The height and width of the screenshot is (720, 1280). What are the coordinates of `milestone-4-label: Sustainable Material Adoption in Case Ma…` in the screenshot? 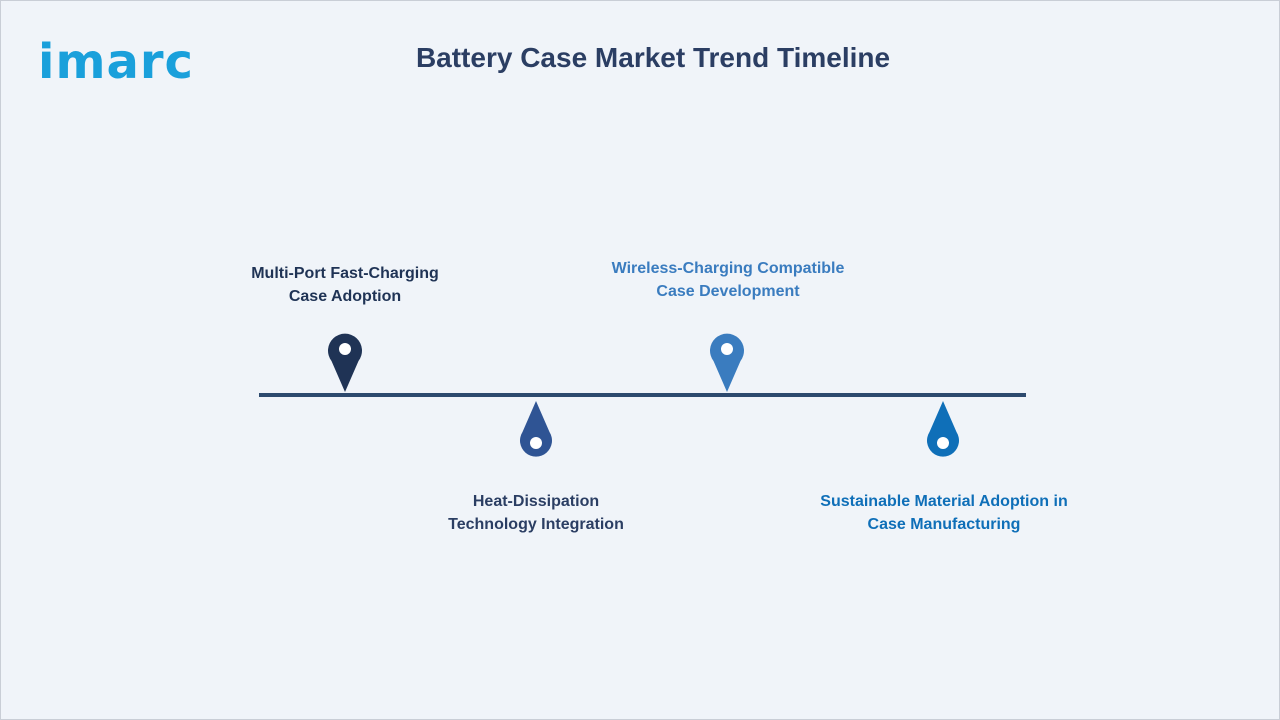 It's located at (944, 513).